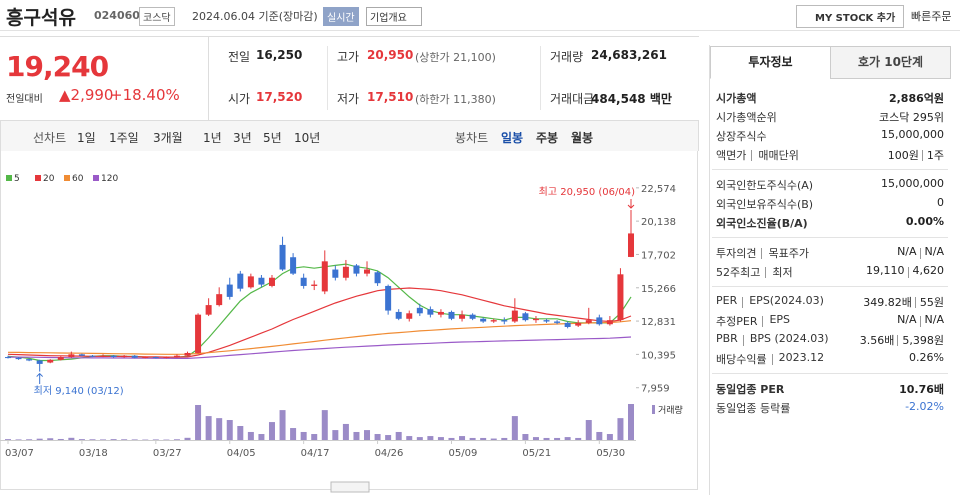  I want to click on legend-label: 5, so click(17, 179).